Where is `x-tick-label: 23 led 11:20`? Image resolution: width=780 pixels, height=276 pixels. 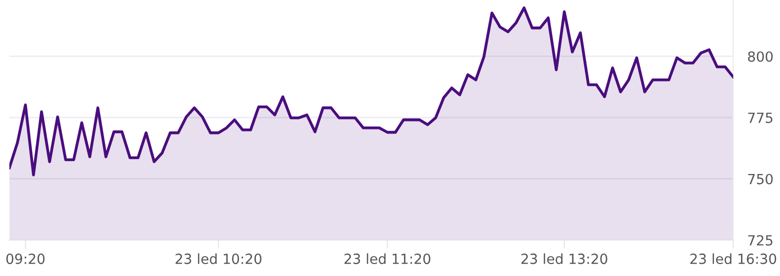
x-tick-label: 23 led 11:20 is located at coordinates (387, 258).